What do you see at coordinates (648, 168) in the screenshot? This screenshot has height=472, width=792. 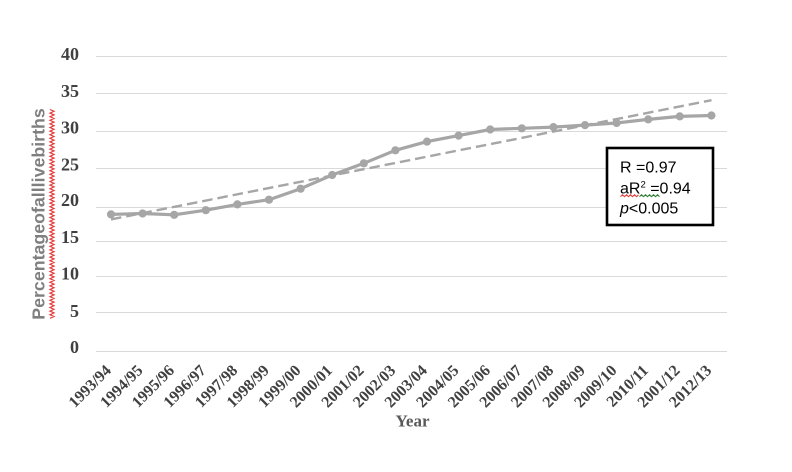 I see `svg-text: R =0.97` at bounding box center [648, 168].